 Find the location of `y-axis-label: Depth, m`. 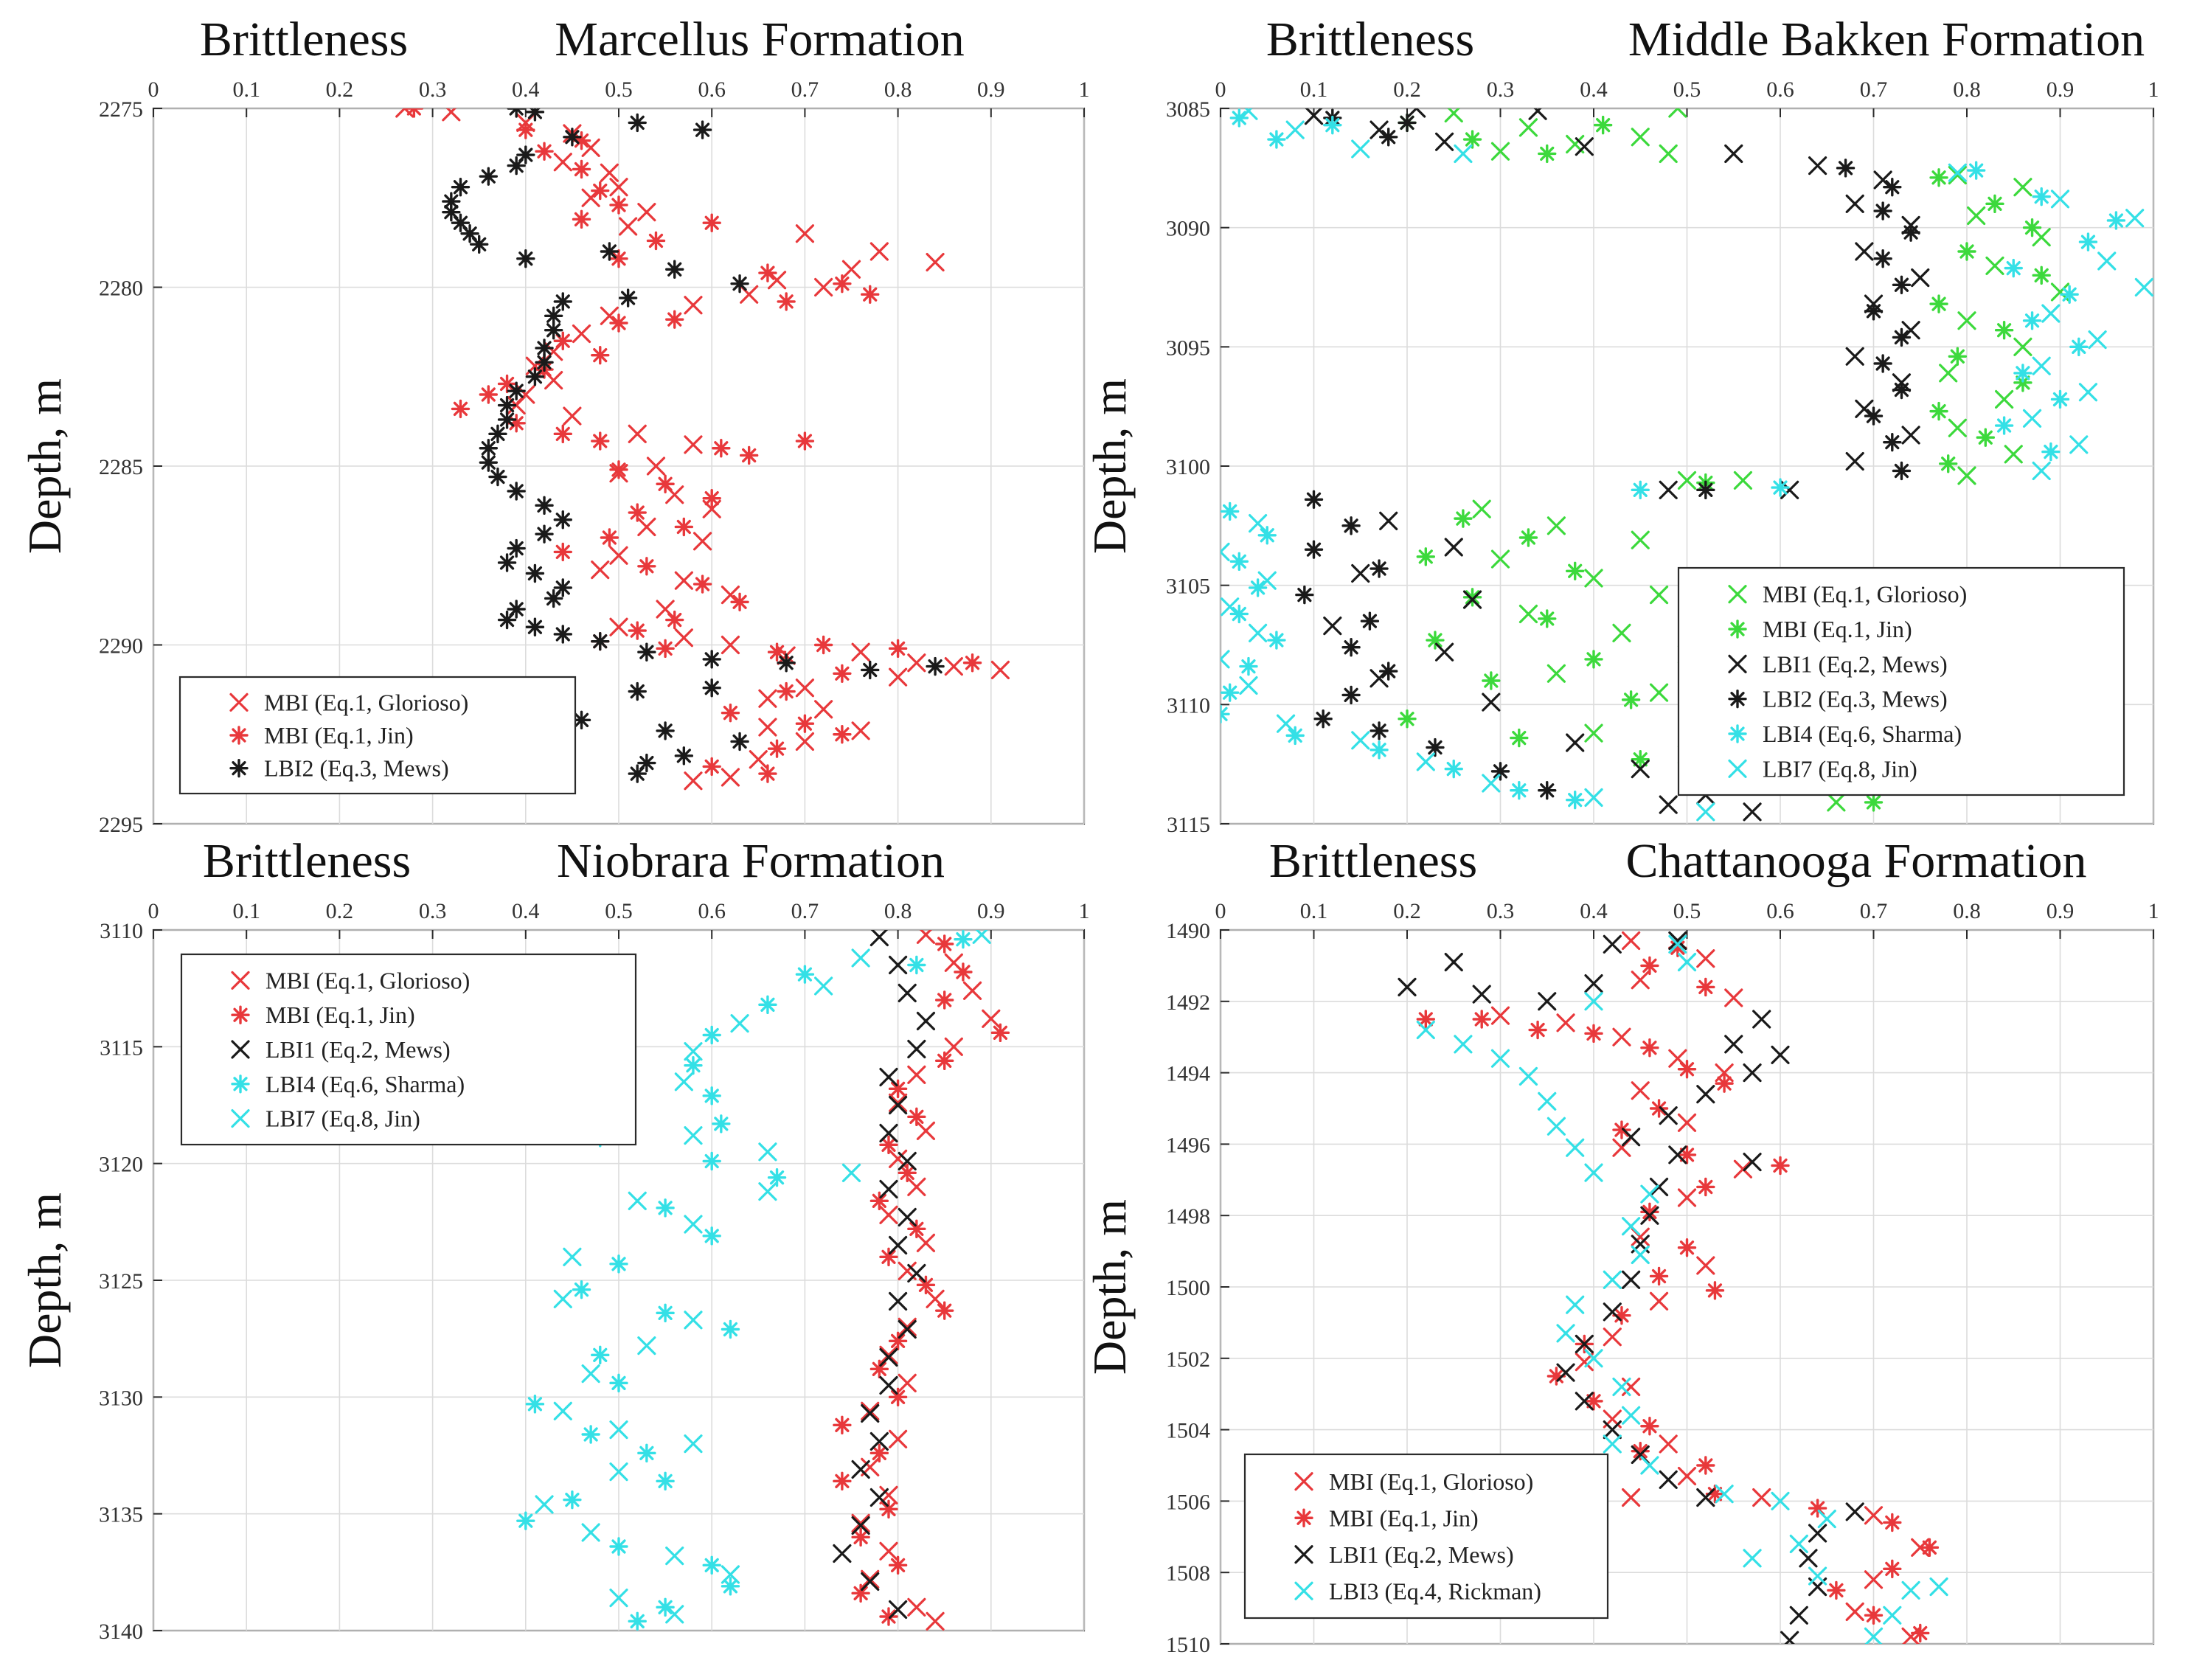

y-axis-label: Depth, m is located at coordinates (44, 1280).